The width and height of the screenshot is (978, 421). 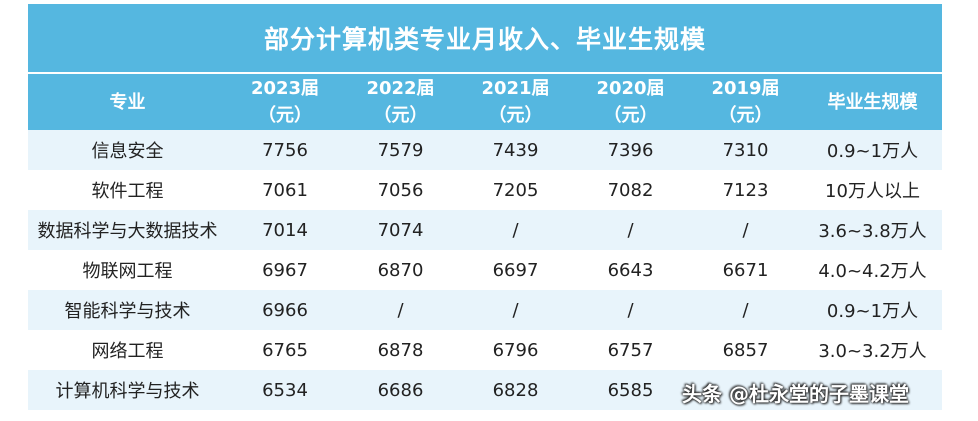 I want to click on cell-2023: 7014, so click(x=285, y=230).